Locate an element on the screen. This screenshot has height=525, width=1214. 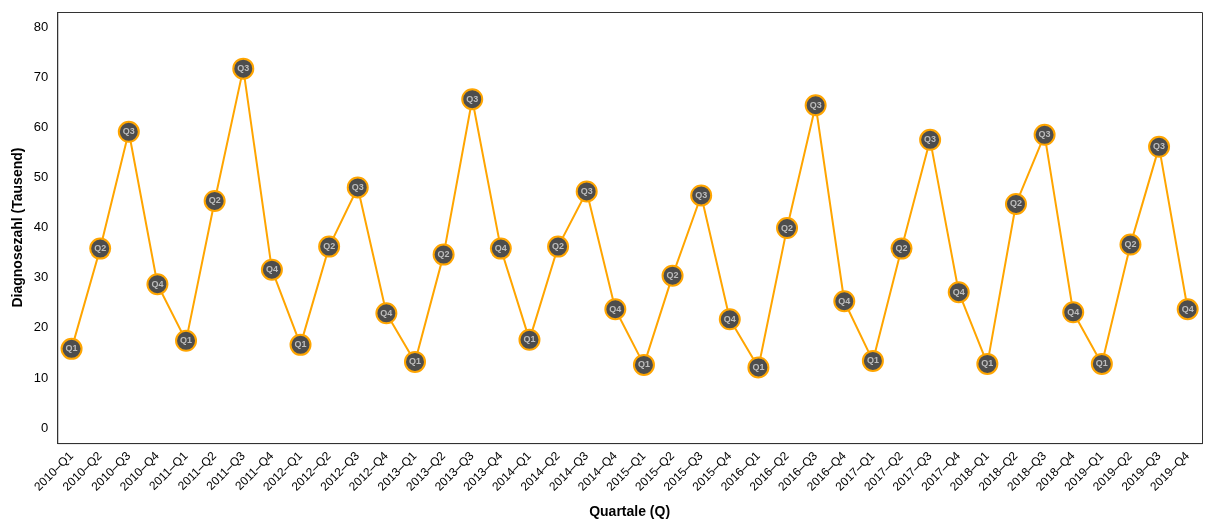
x-axis-title: Quartale (Q) is located at coordinates (630, 511).